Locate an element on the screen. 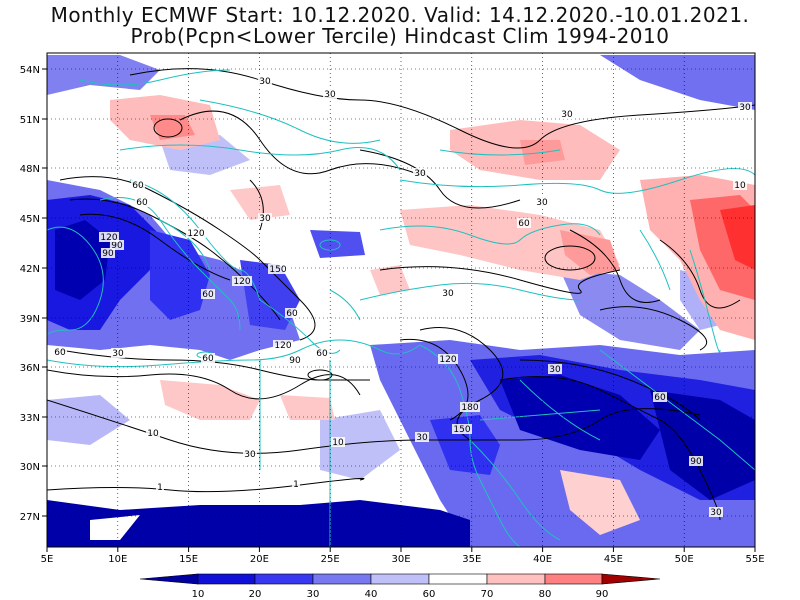  lat-tick-label: 33N is located at coordinates (30, 418).